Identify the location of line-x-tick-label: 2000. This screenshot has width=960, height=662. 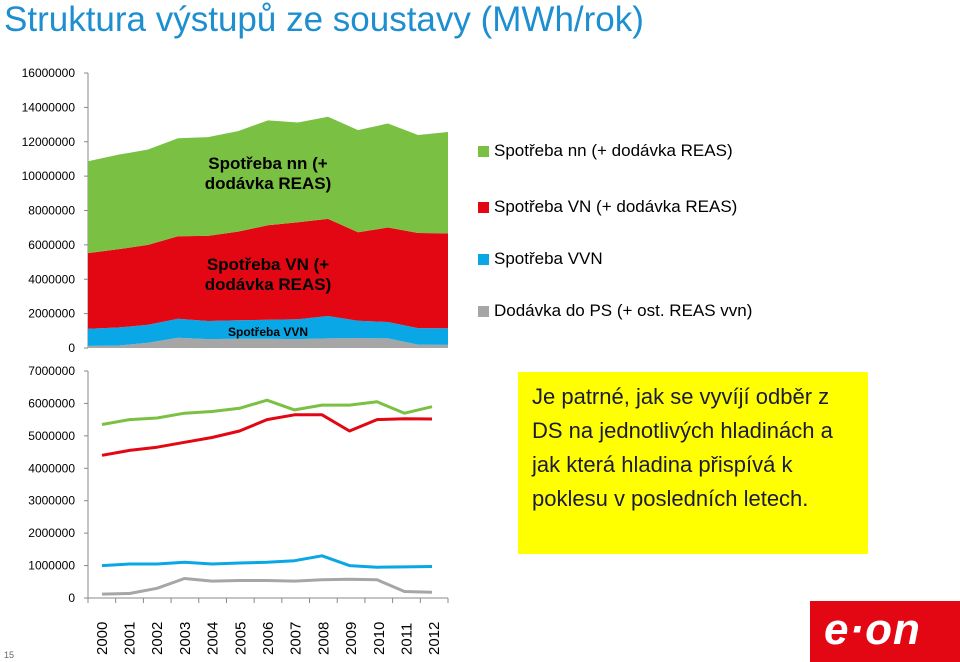
(102, 638).